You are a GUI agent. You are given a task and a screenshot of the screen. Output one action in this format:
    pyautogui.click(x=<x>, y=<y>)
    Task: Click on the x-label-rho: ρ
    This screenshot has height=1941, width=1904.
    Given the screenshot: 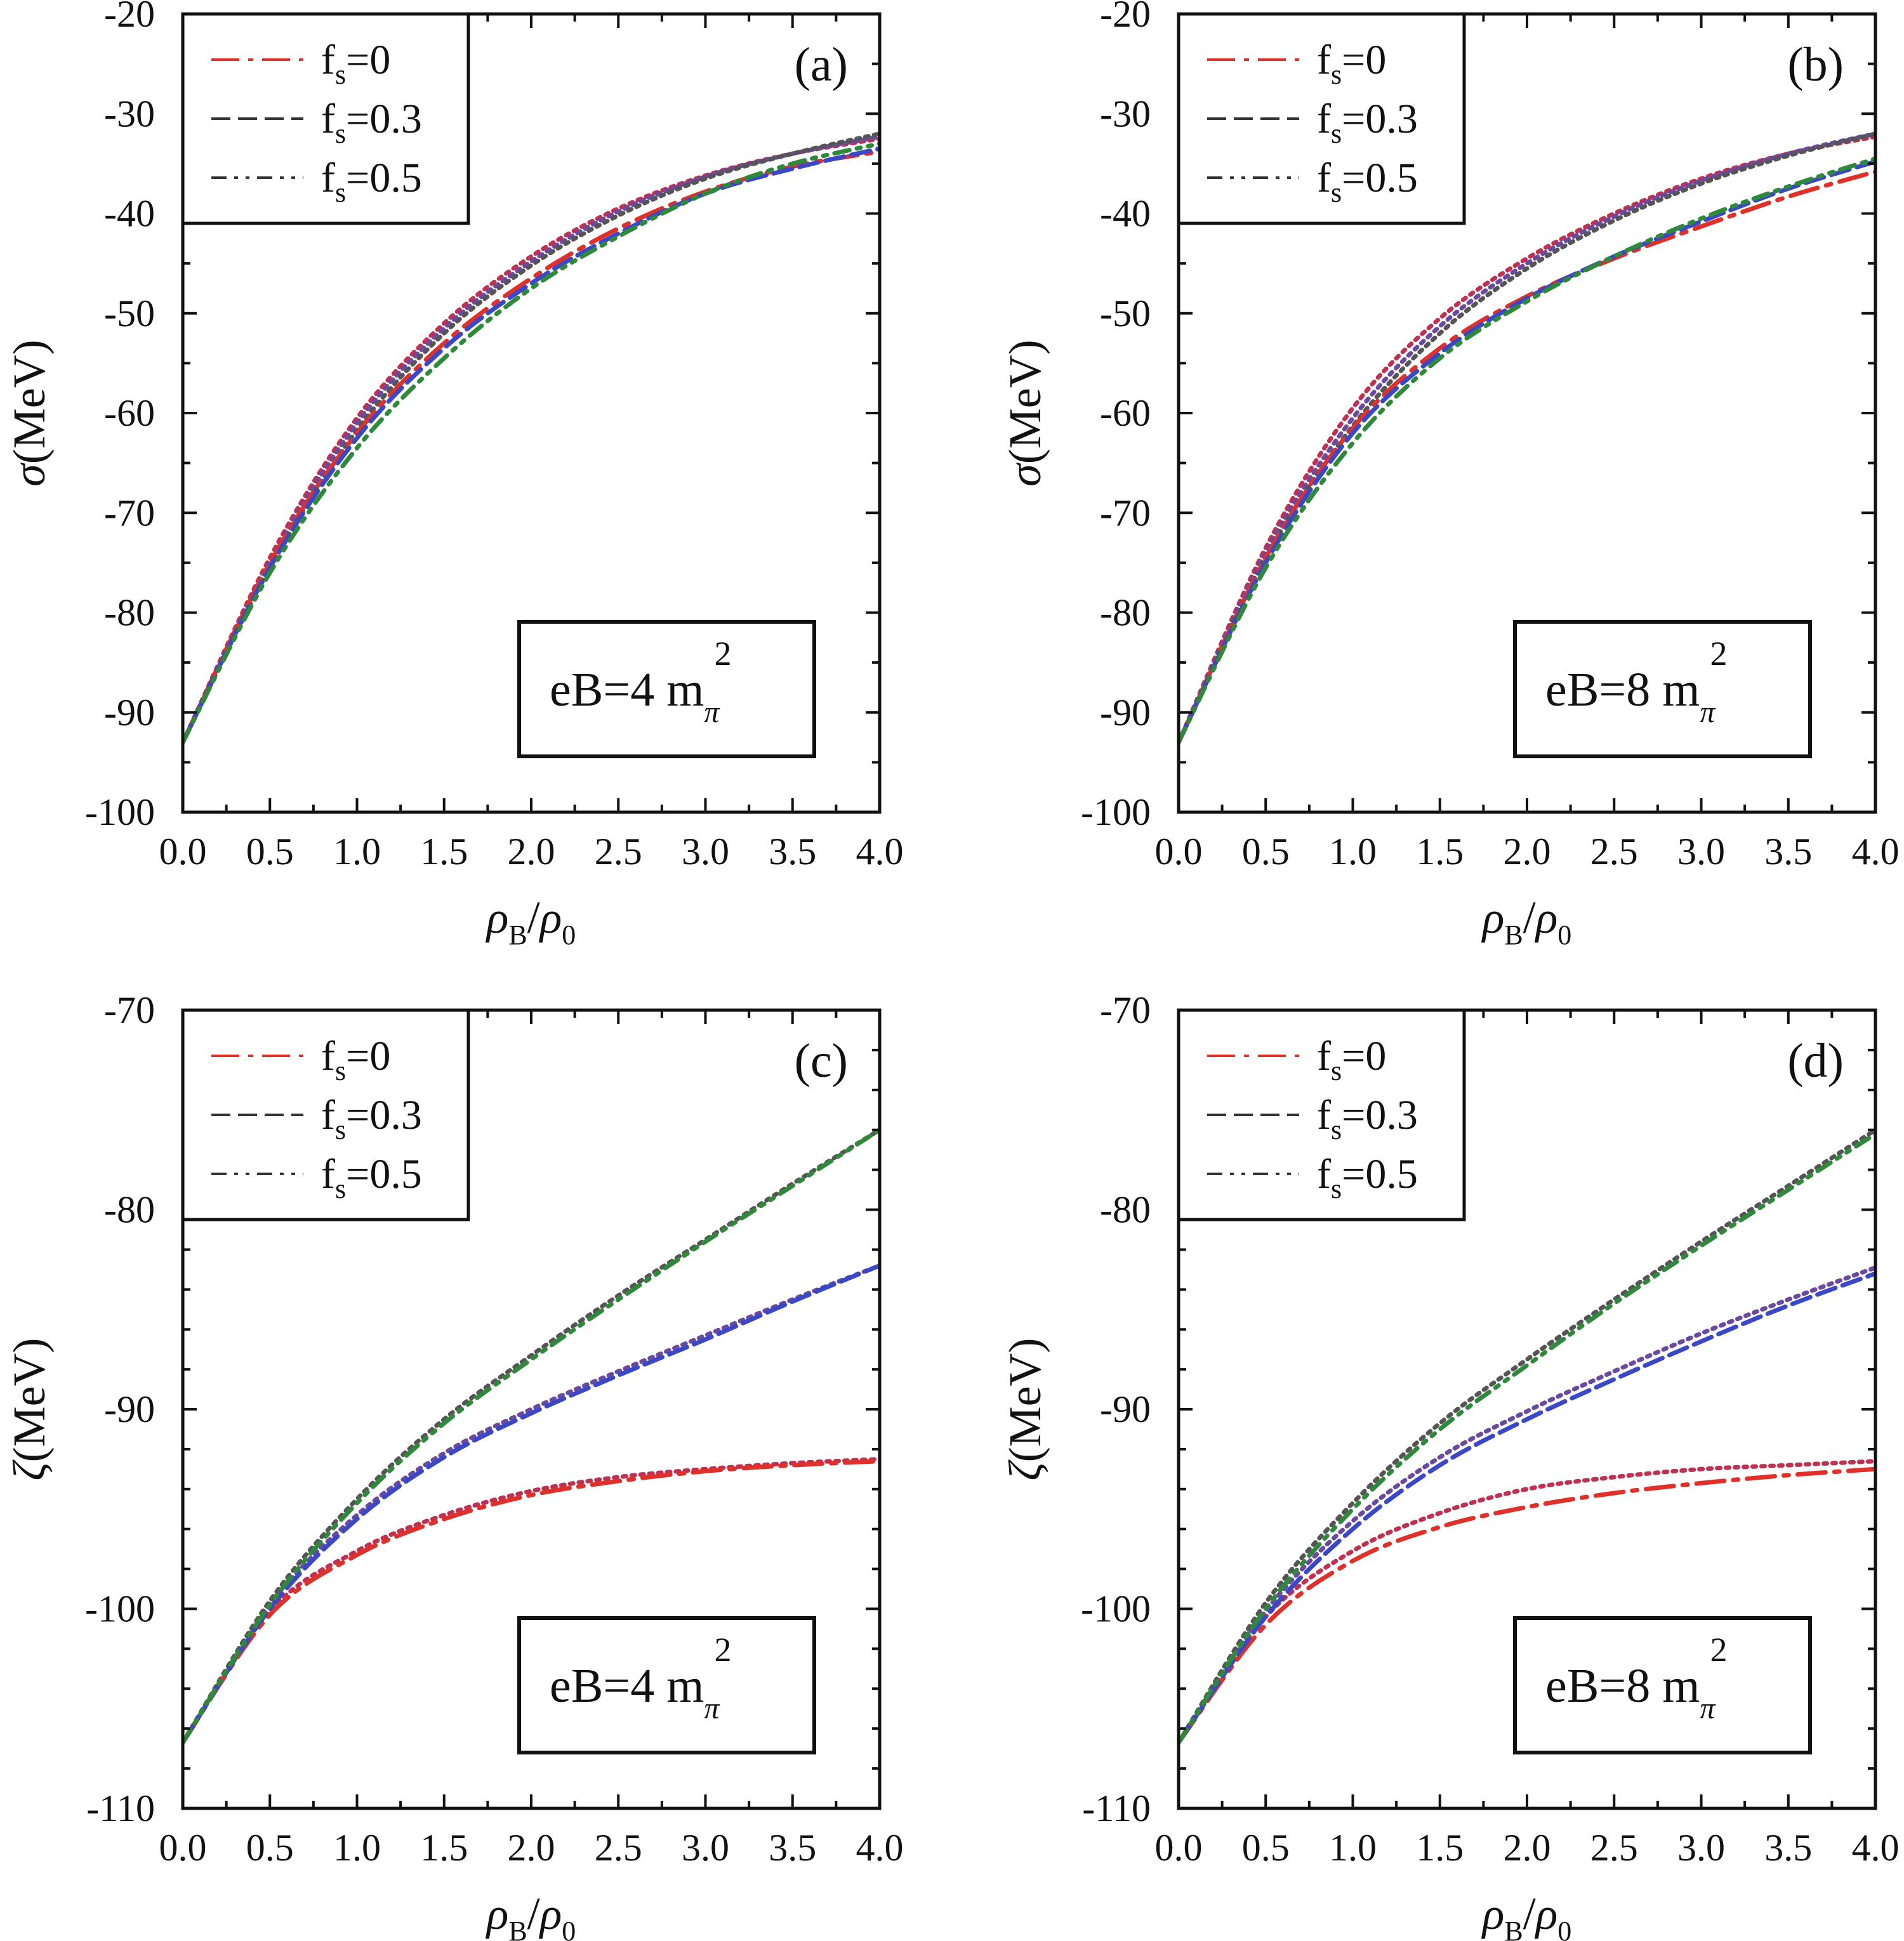 What is the action you would take?
    pyautogui.click(x=498, y=1914)
    